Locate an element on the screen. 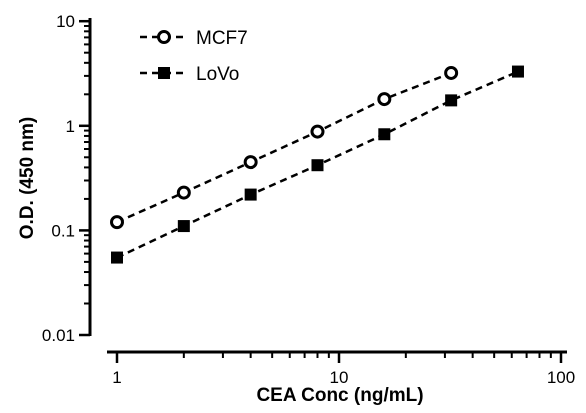 The image size is (586, 413). y-tick-label: 1 is located at coordinates (70, 126).